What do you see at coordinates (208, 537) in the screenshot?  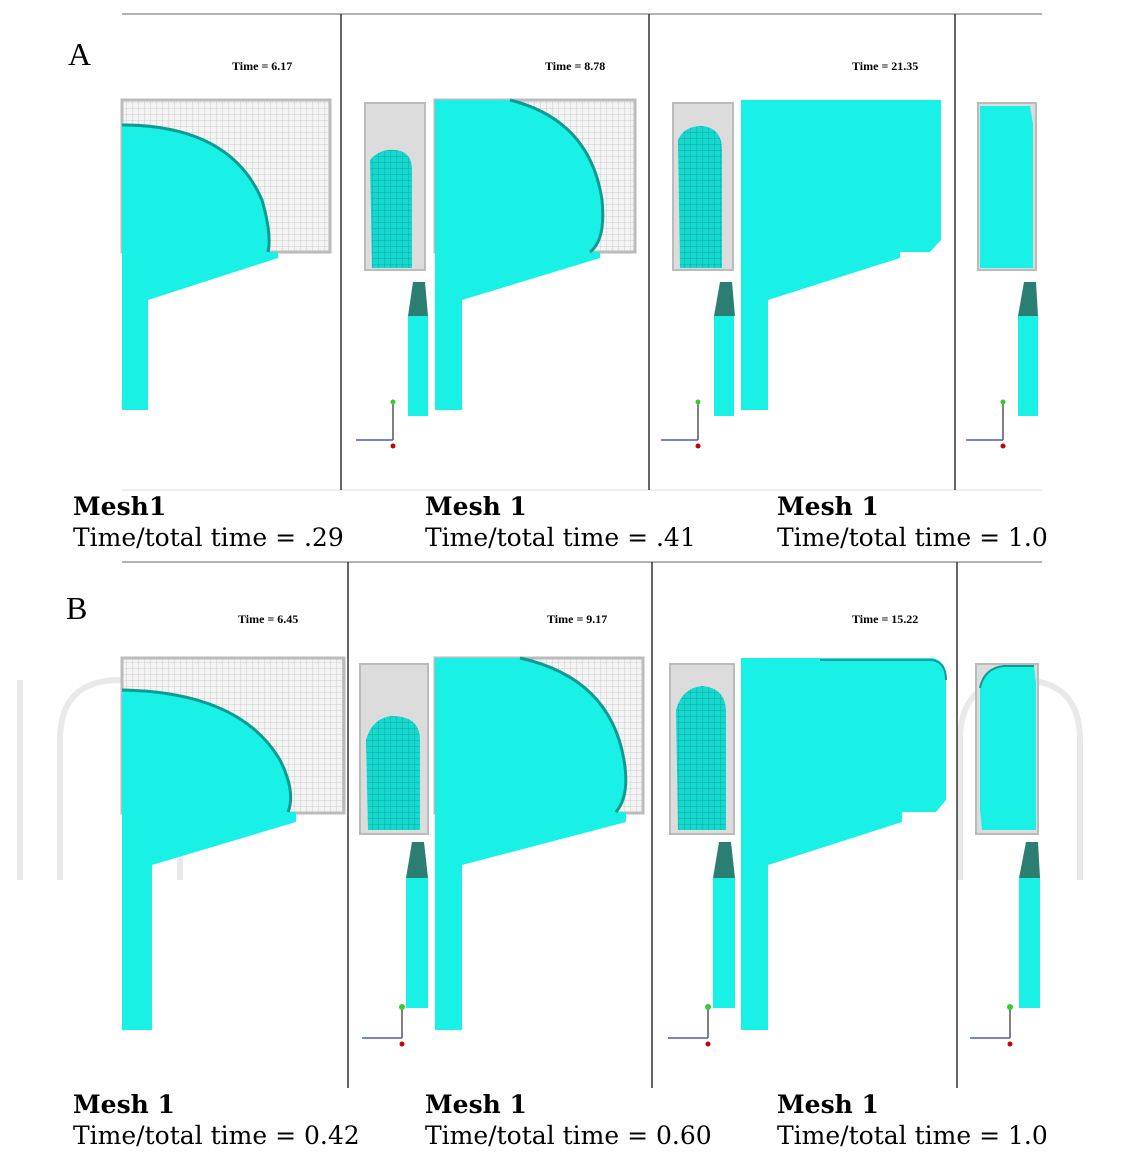 I see `caption-time-ratio: Time/total time = .29` at bounding box center [208, 537].